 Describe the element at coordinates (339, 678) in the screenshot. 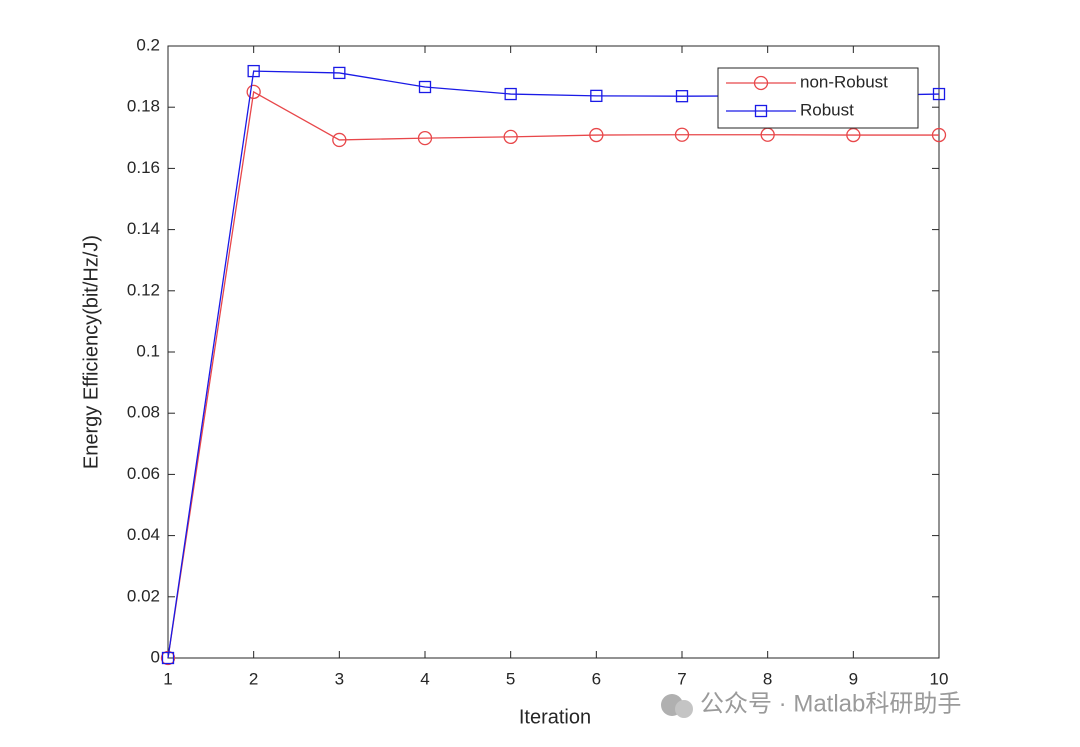

I see `x-tick-label: 3` at that location.